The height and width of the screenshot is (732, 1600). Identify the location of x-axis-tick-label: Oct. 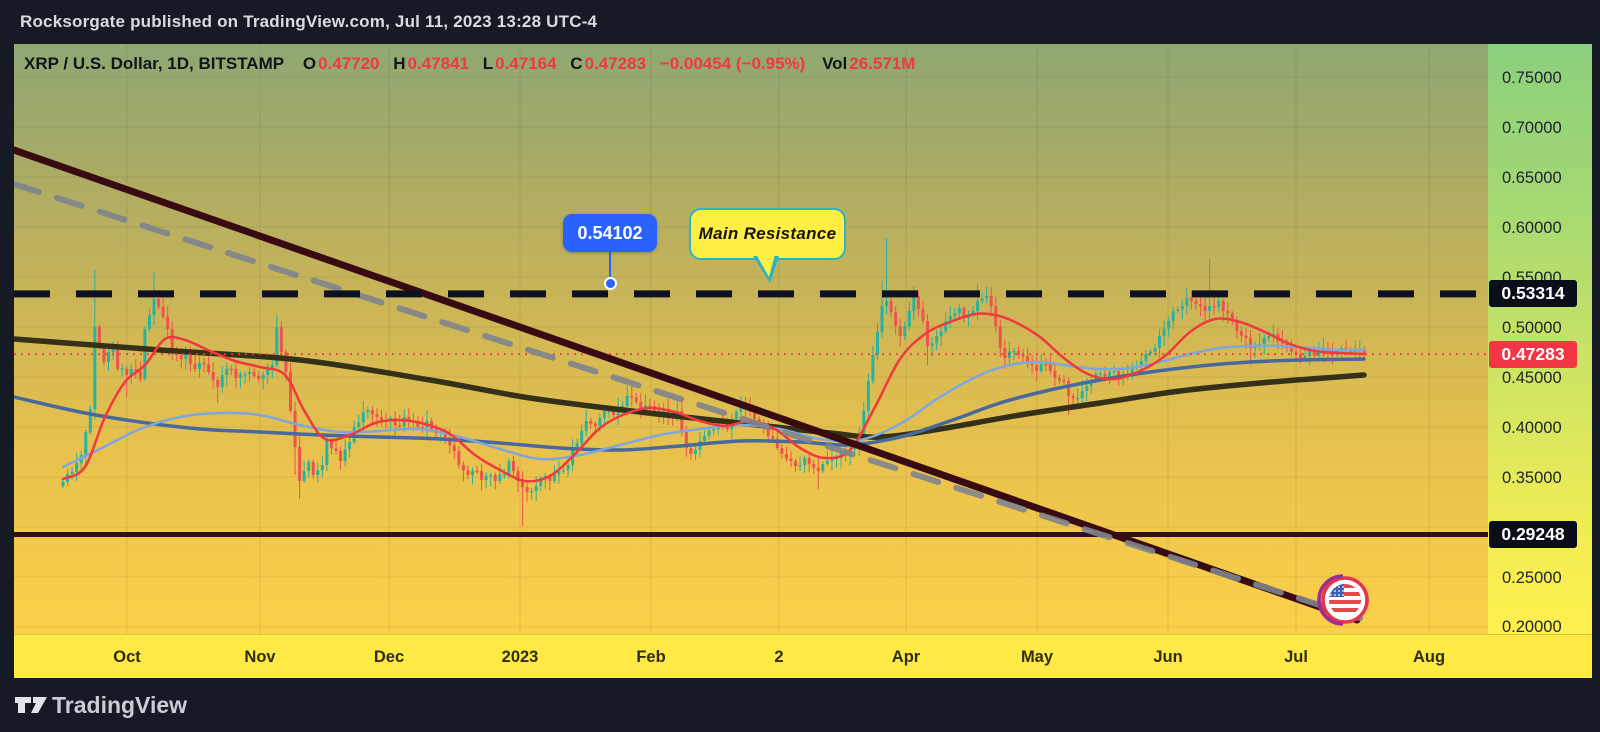
(127, 657).